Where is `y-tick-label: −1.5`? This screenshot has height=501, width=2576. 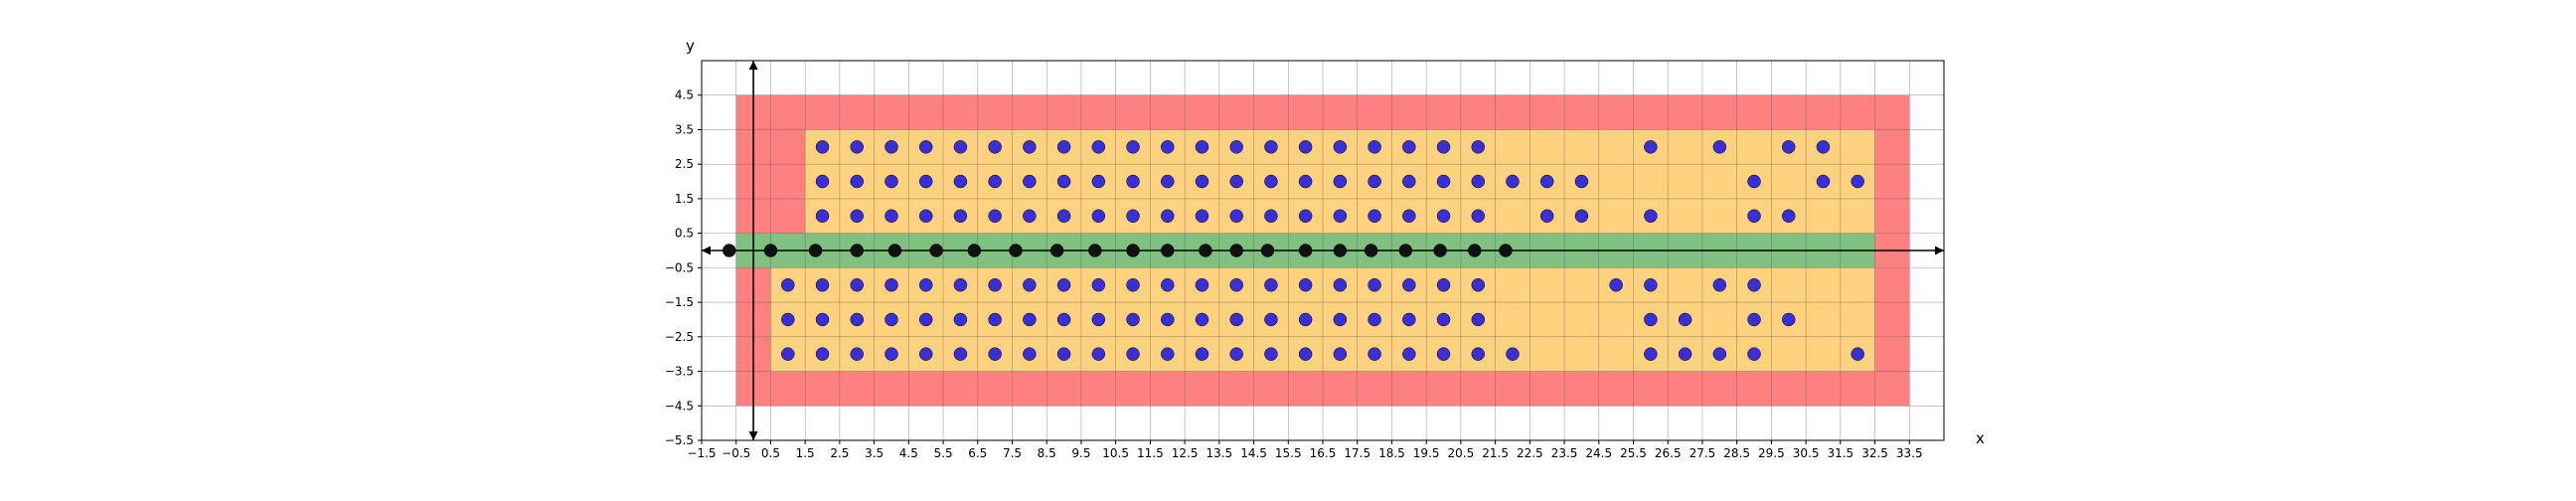
y-tick-label: −1.5 is located at coordinates (679, 302).